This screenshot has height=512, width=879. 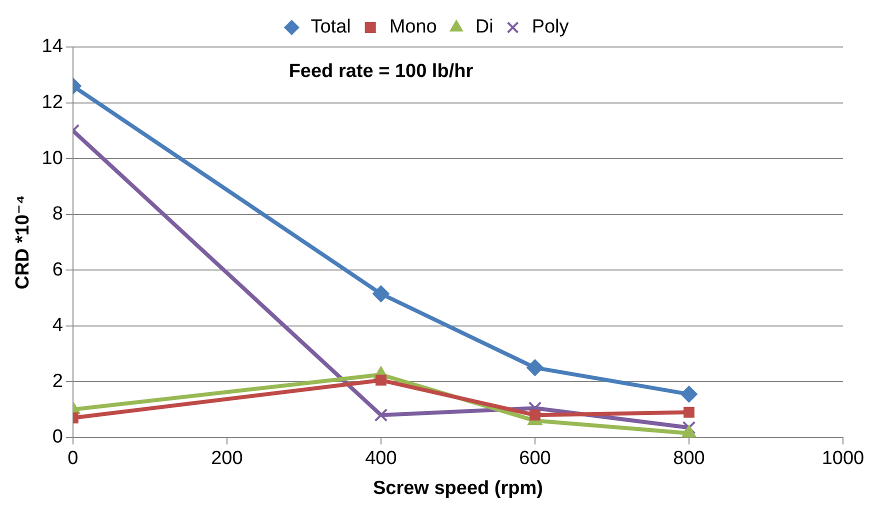 I want to click on y-tick-label: 0, so click(x=57, y=437).